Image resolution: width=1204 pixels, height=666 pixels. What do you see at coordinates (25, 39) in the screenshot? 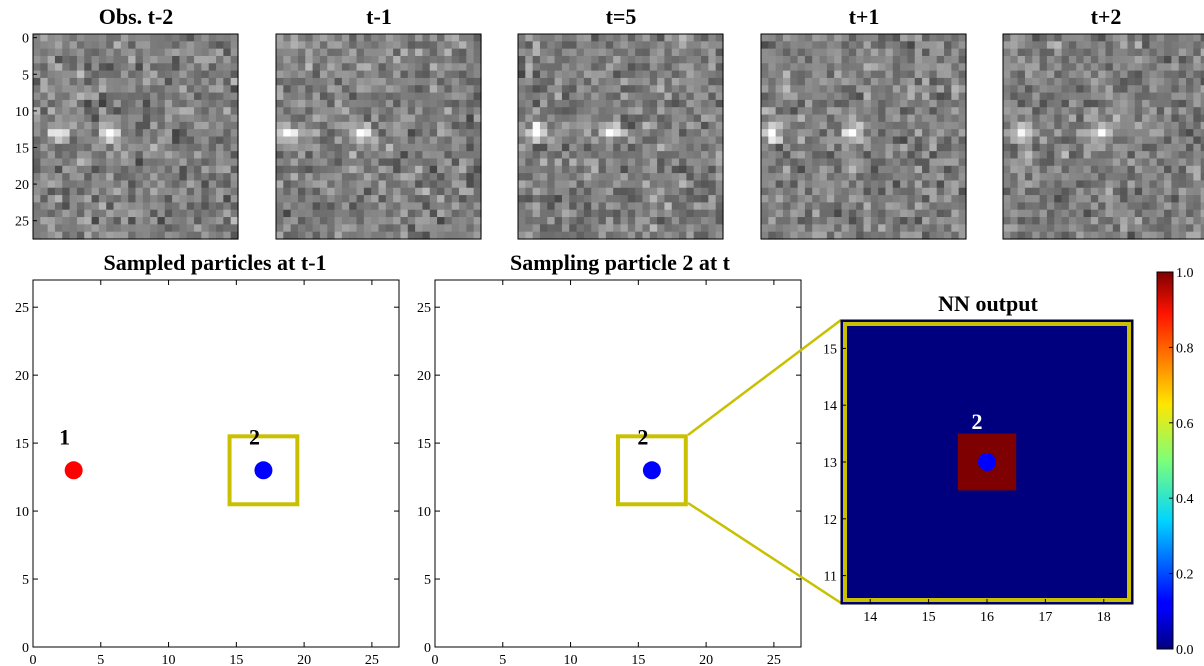
I see `obs-y-tick-label: 0` at bounding box center [25, 39].